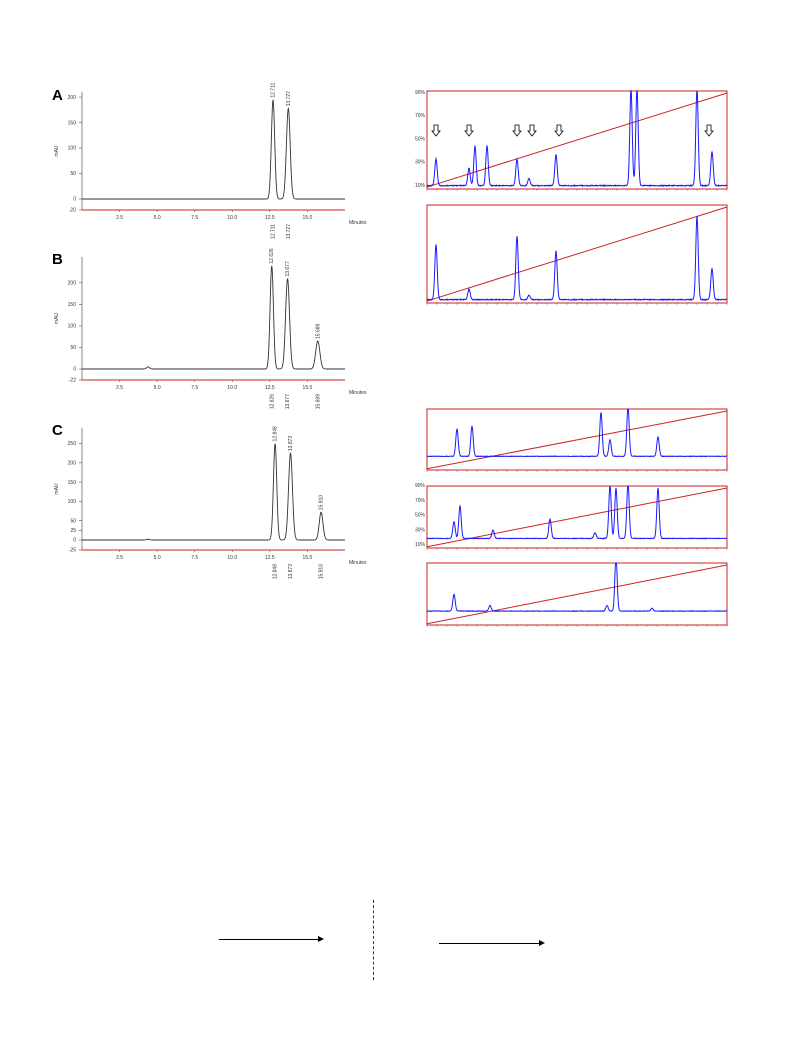 This screenshot has height=1057, width=793. Describe the element at coordinates (276, 434) in the screenshot. I see `peak-label-top: 12.848` at that location.